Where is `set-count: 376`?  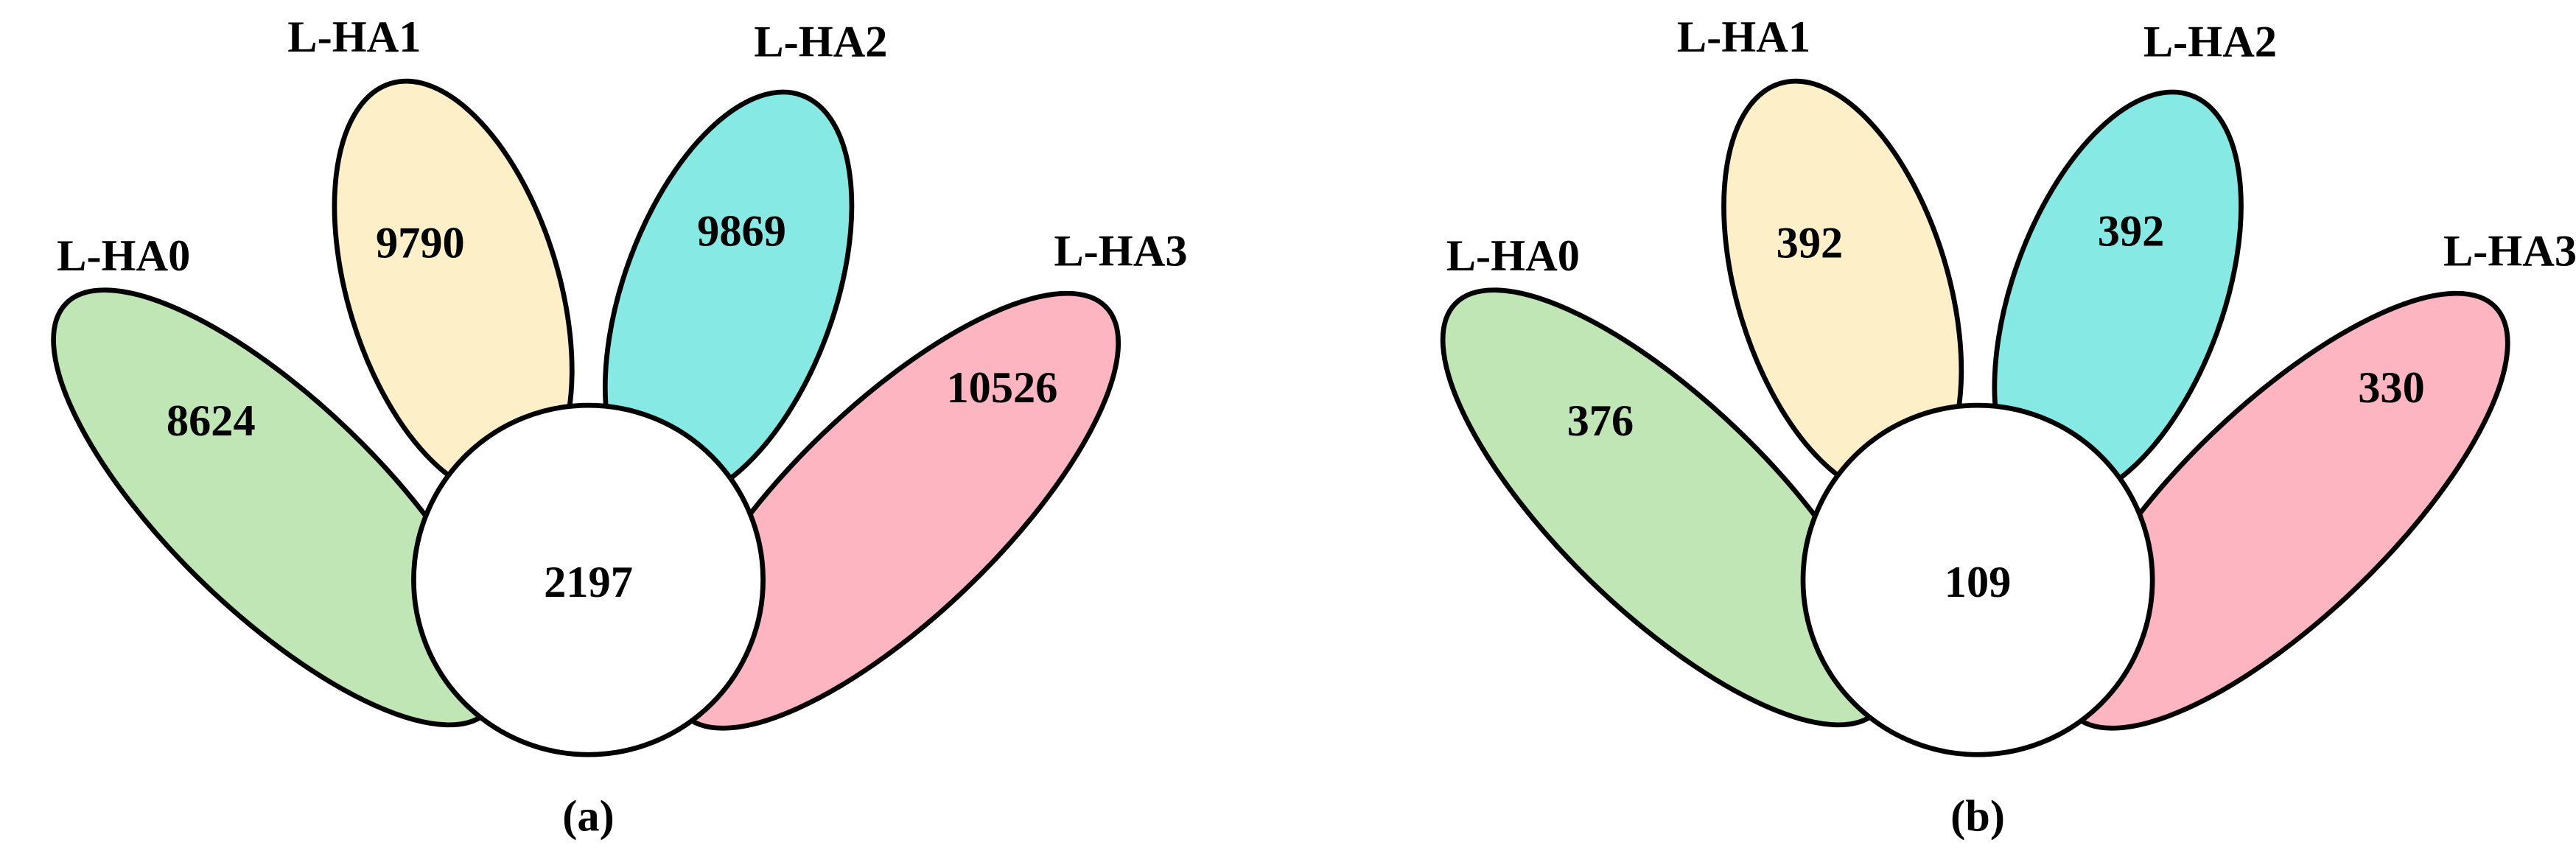
set-count: 376 is located at coordinates (1600, 421).